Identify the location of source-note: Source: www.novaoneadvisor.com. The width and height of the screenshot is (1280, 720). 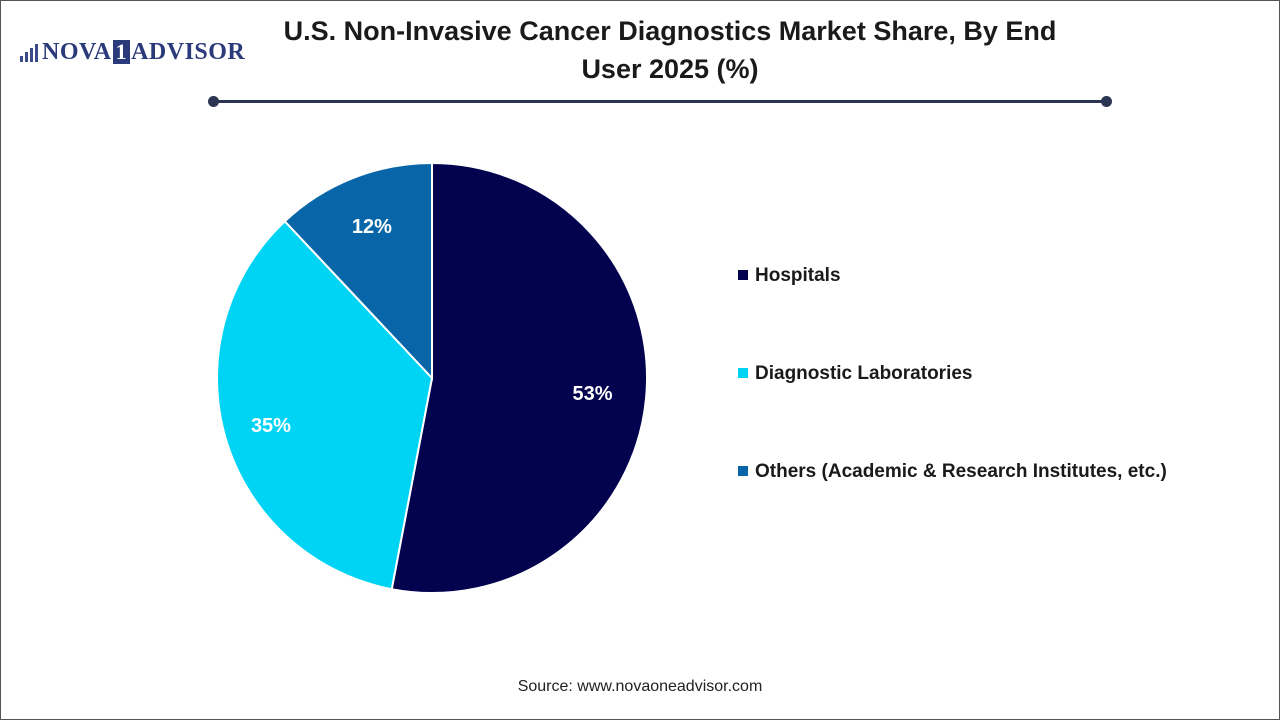
(640, 686).